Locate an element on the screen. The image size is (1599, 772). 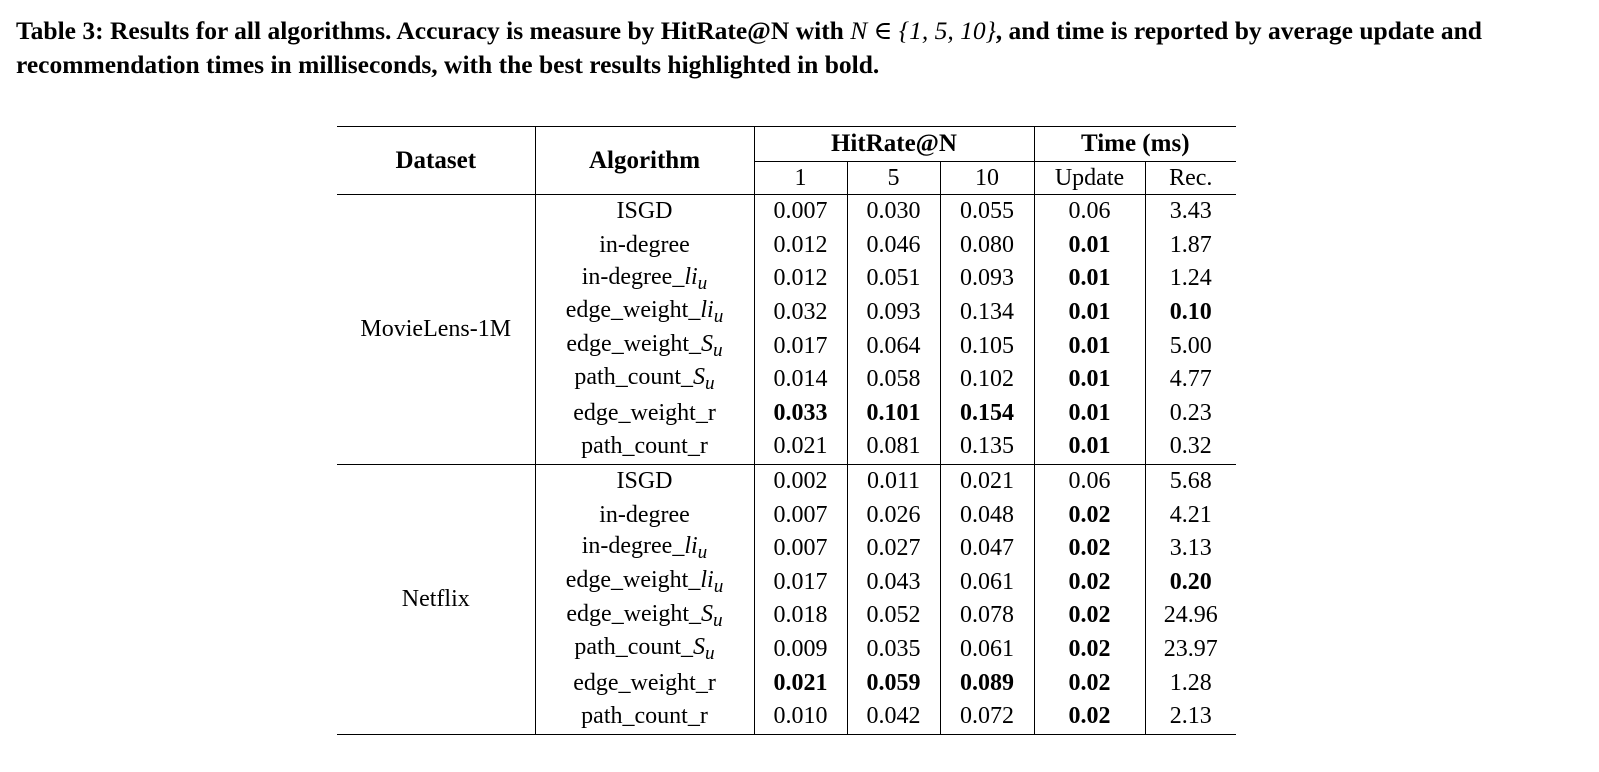
hitrate-10-cell: 0.134 is located at coordinates (986, 312).